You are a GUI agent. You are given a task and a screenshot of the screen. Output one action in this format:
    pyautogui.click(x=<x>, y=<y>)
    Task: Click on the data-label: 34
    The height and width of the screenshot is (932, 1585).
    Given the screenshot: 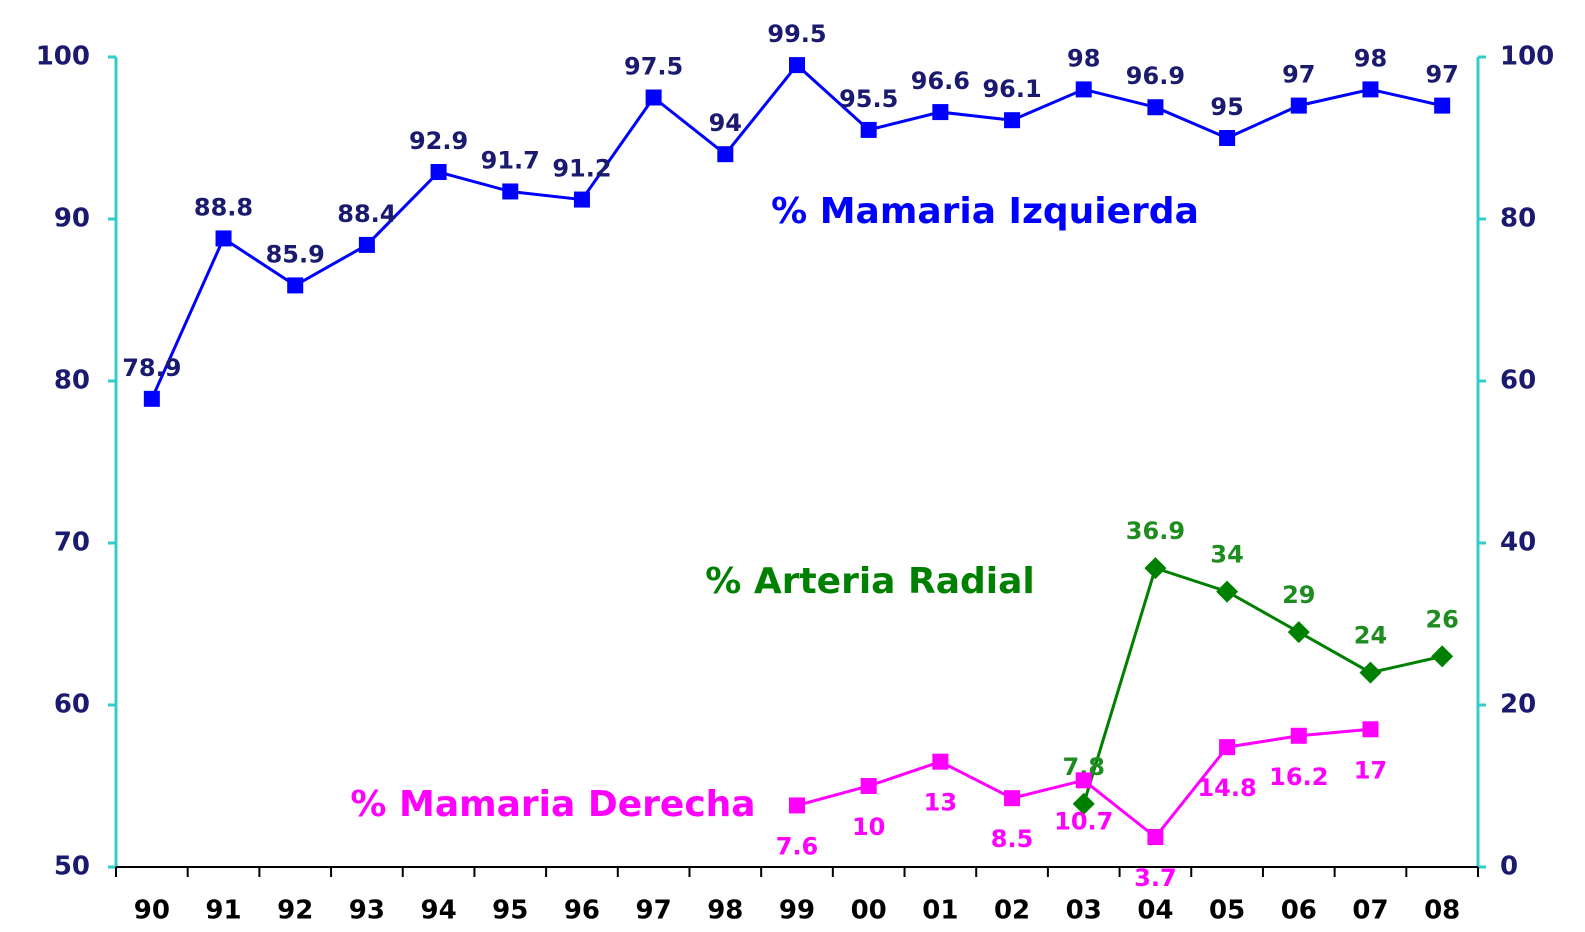 What is the action you would take?
    pyautogui.click(x=1226, y=555)
    